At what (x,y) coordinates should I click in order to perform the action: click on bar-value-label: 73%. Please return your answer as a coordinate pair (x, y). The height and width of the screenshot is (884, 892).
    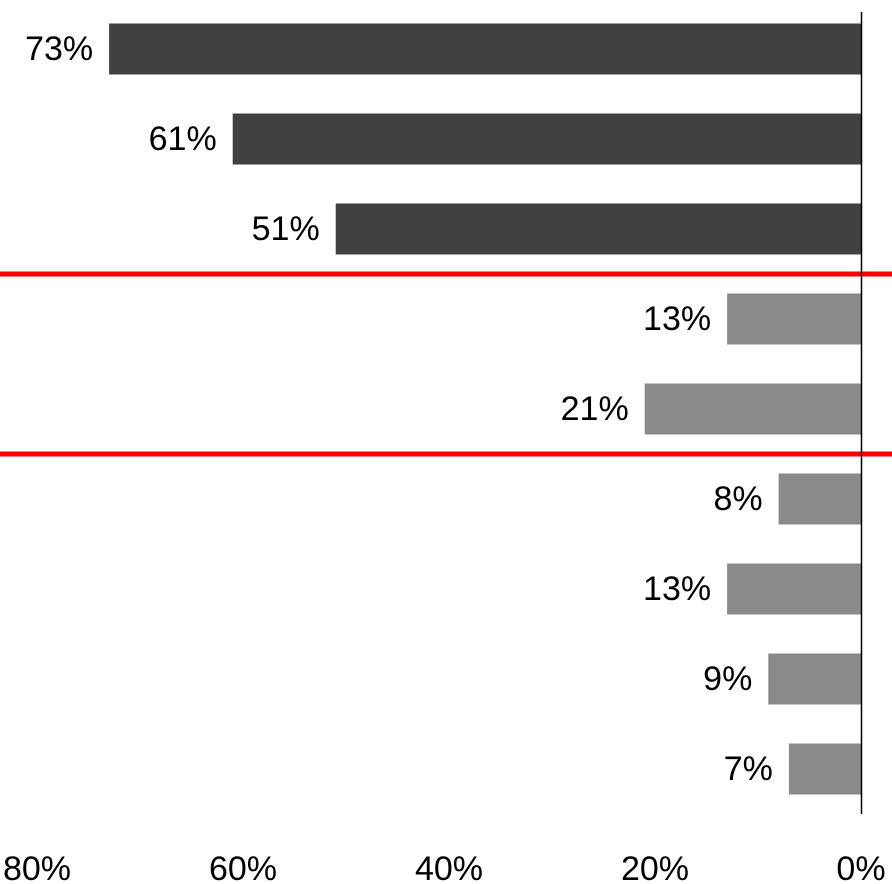
    Looking at the image, I should click on (59, 49).